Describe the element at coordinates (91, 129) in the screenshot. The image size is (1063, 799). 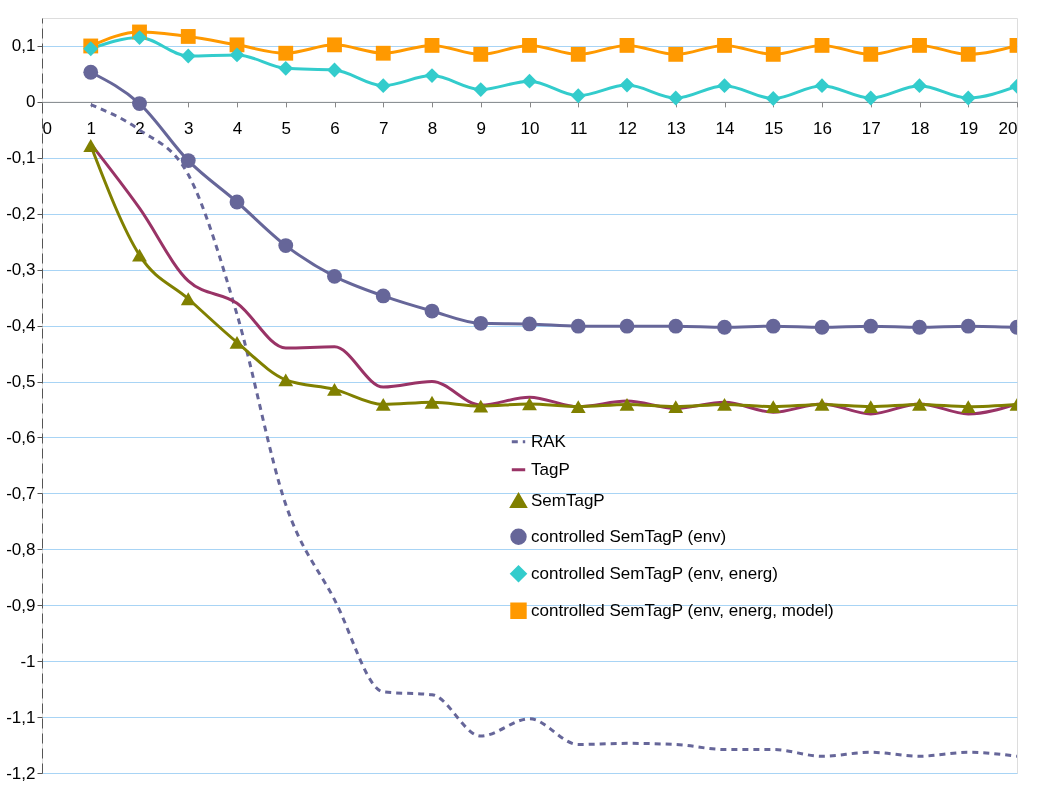
I see `x-tick-label: 1` at that location.